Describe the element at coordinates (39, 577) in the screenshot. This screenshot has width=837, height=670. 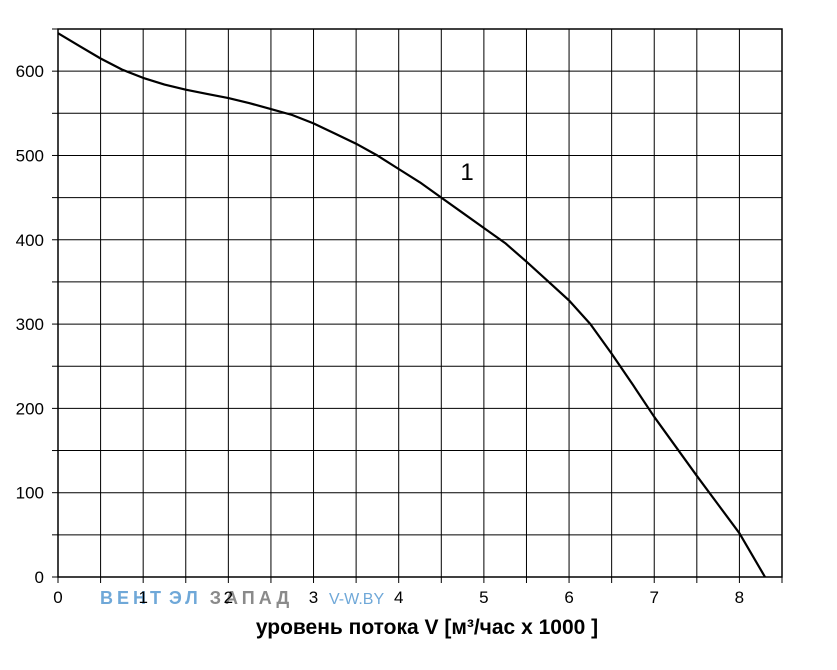
I see `y-tick-label: 0` at that location.